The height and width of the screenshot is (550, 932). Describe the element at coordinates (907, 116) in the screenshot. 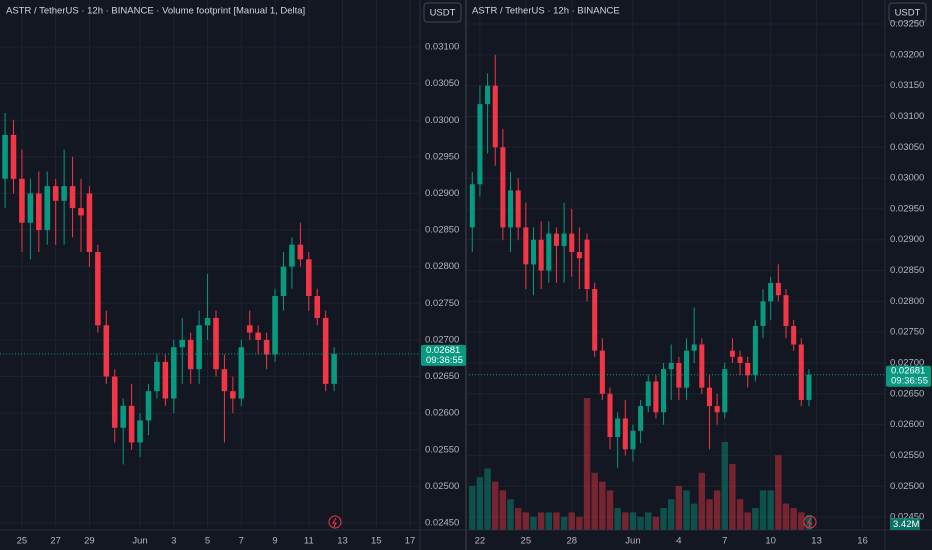

I see `y-tick-label: 0.03100` at that location.